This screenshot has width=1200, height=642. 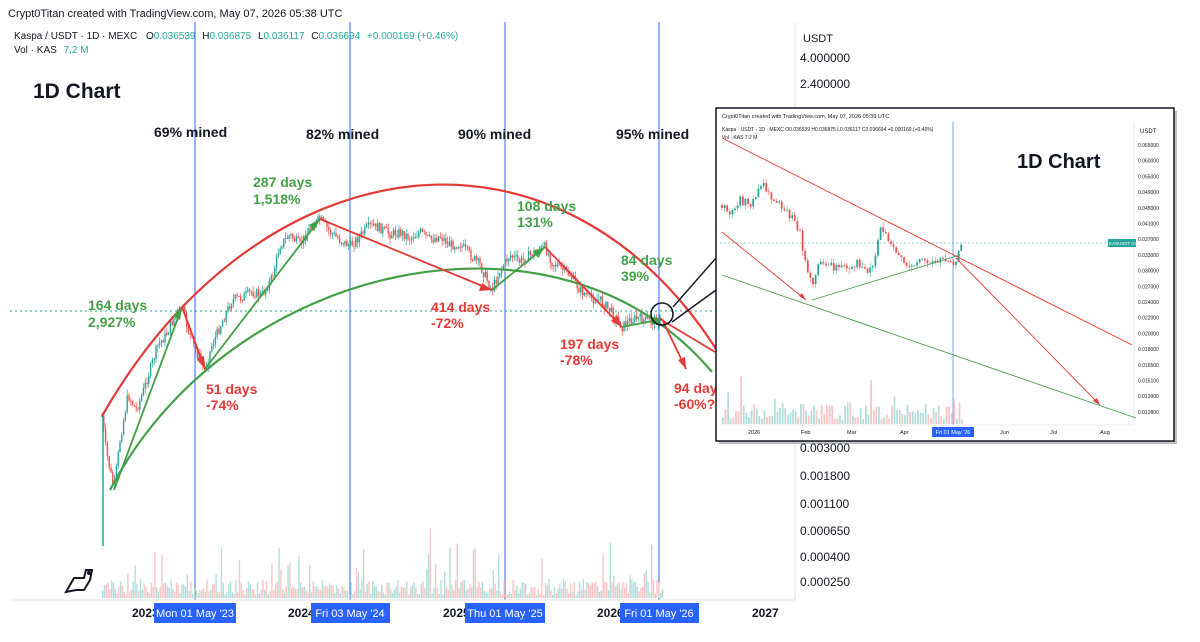 I want to click on marker-label-2025: Thu 01 May '25, so click(x=504, y=614).